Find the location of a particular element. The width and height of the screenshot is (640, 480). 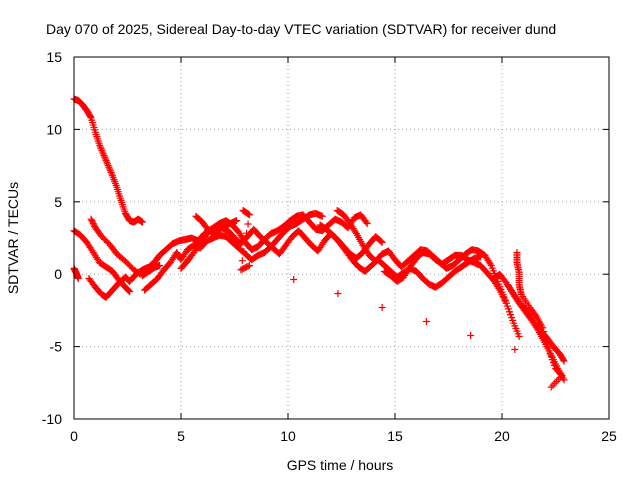

x-tick-label: 5 is located at coordinates (181, 436).